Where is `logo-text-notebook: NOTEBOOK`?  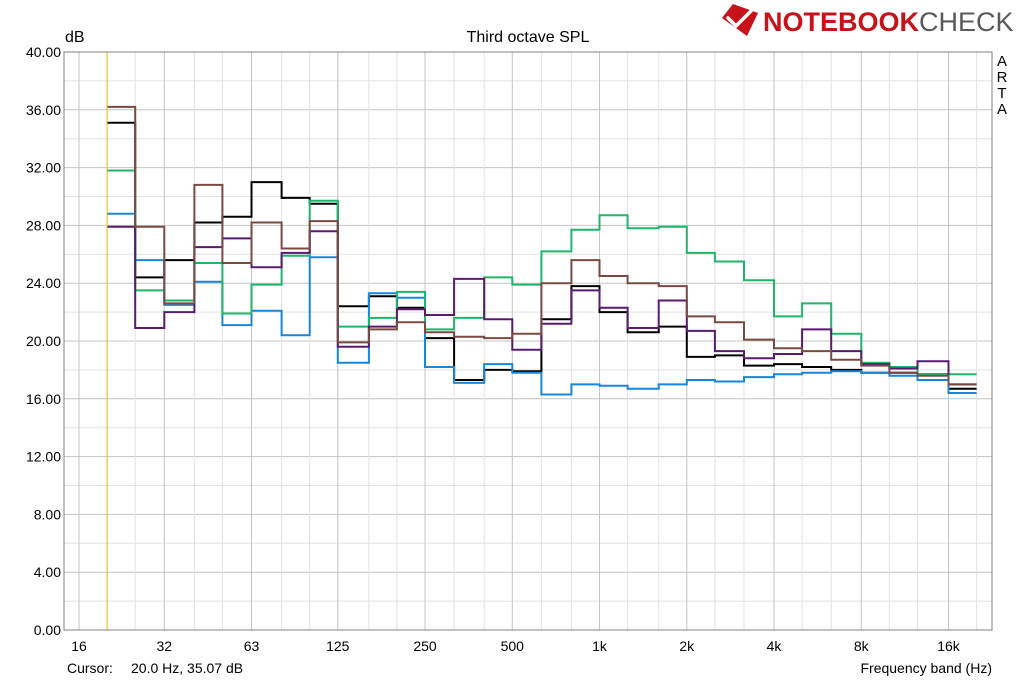
logo-text-notebook: NOTEBOOK is located at coordinates (841, 22).